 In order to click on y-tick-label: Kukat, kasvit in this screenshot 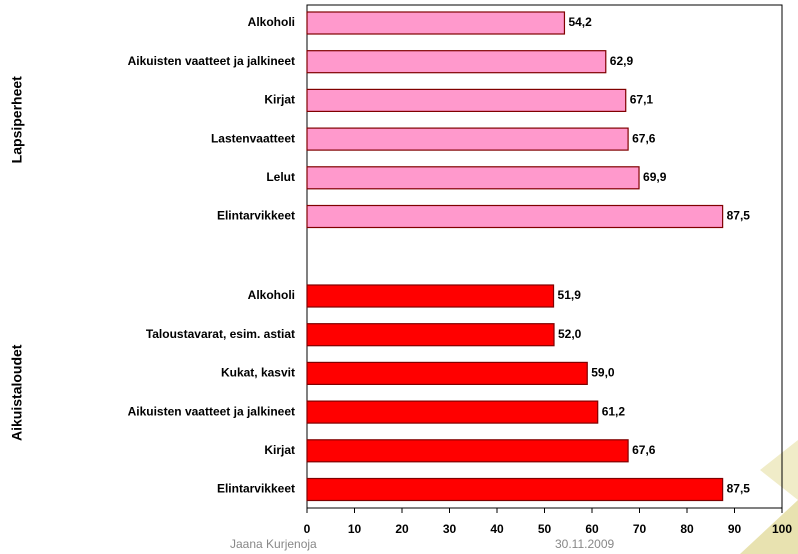, I will do `click(258, 373)`.